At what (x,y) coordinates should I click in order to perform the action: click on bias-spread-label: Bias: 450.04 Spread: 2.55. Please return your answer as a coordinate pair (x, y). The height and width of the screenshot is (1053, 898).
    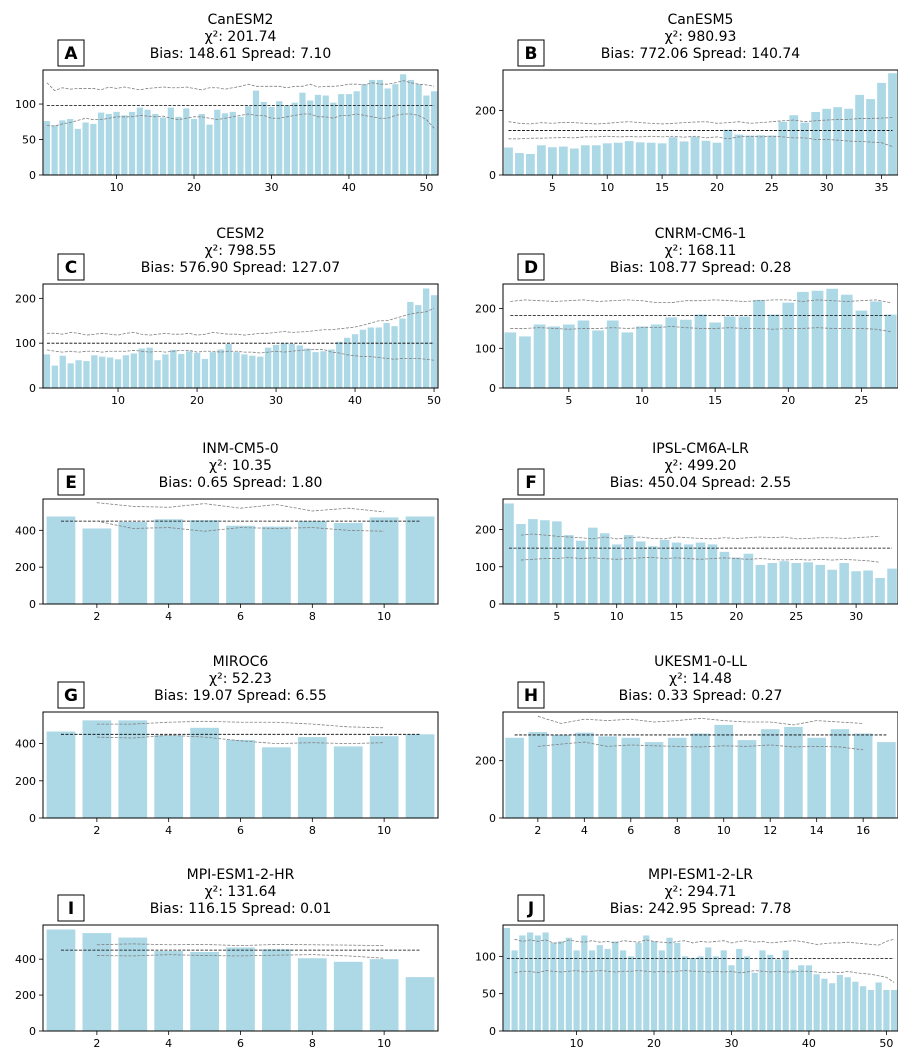
    Looking at the image, I should click on (701, 483).